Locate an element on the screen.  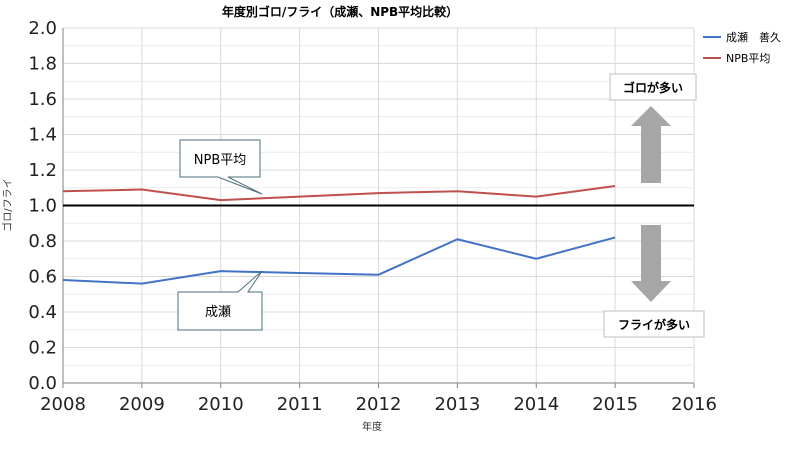
y-tick-label: 1.8 is located at coordinates (42, 64).